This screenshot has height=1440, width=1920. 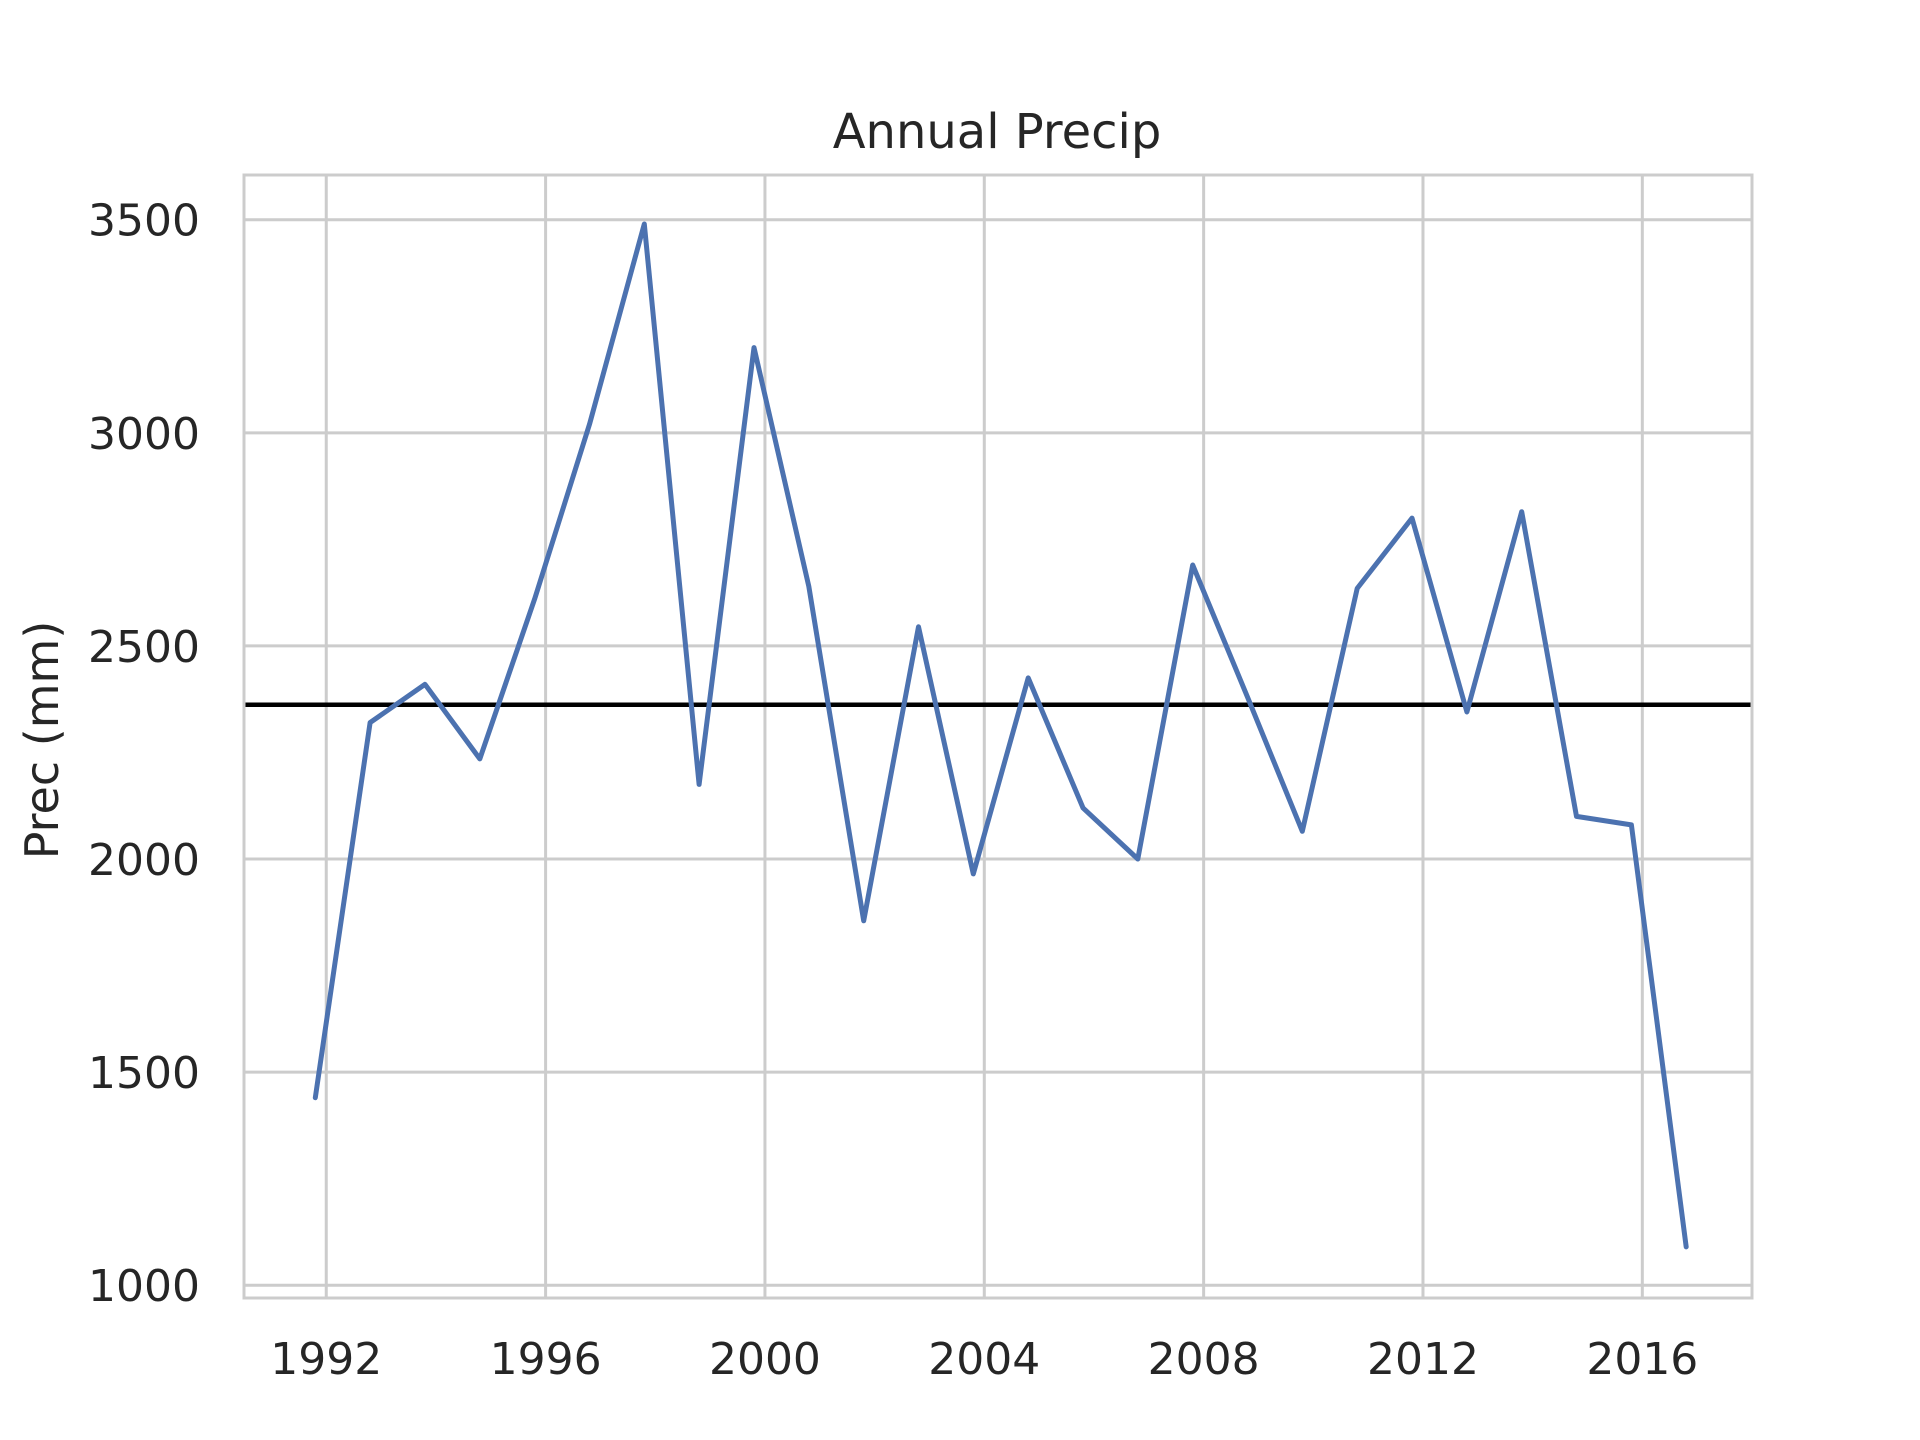 What do you see at coordinates (144, 1286) in the screenshot?
I see `y-tick-label: 1000` at bounding box center [144, 1286].